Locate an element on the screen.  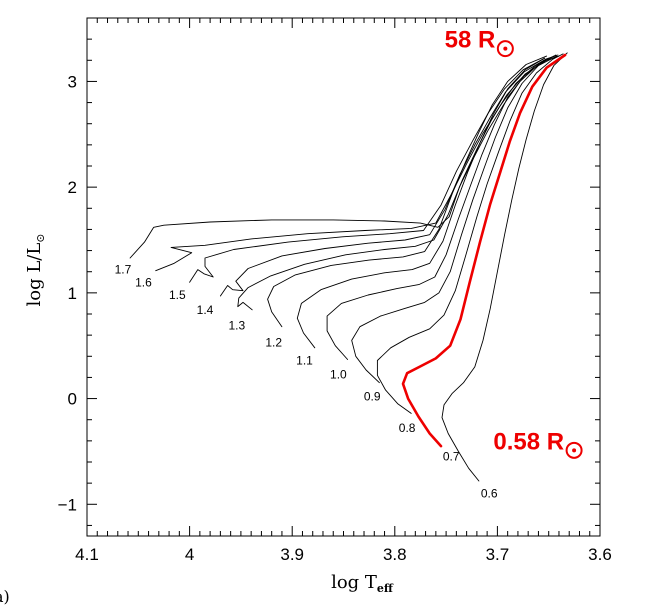
mass-label-1.0: 1.0 is located at coordinates (338, 374).